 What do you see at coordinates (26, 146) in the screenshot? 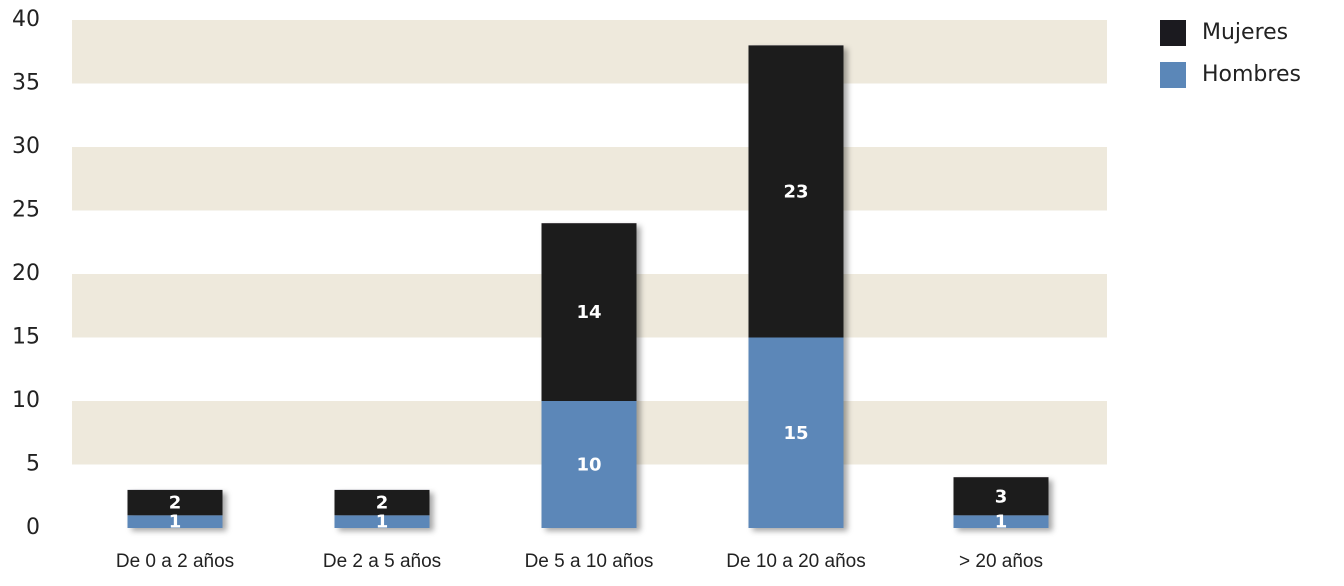
I see `y-tick-label: 30` at bounding box center [26, 146].